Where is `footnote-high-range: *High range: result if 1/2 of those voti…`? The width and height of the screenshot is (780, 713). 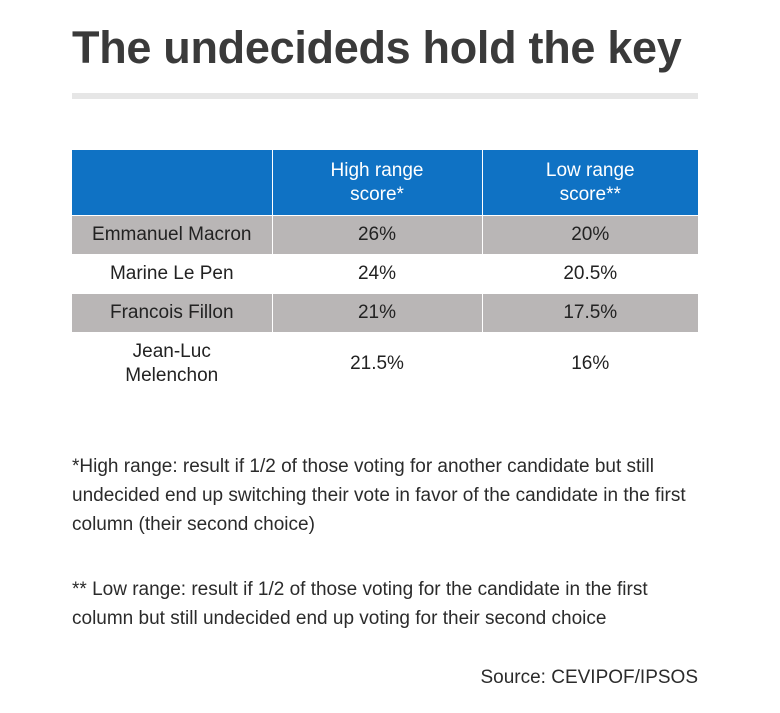 footnote-high-range: *High range: result if 1/2 of those voti… is located at coordinates (379, 495).